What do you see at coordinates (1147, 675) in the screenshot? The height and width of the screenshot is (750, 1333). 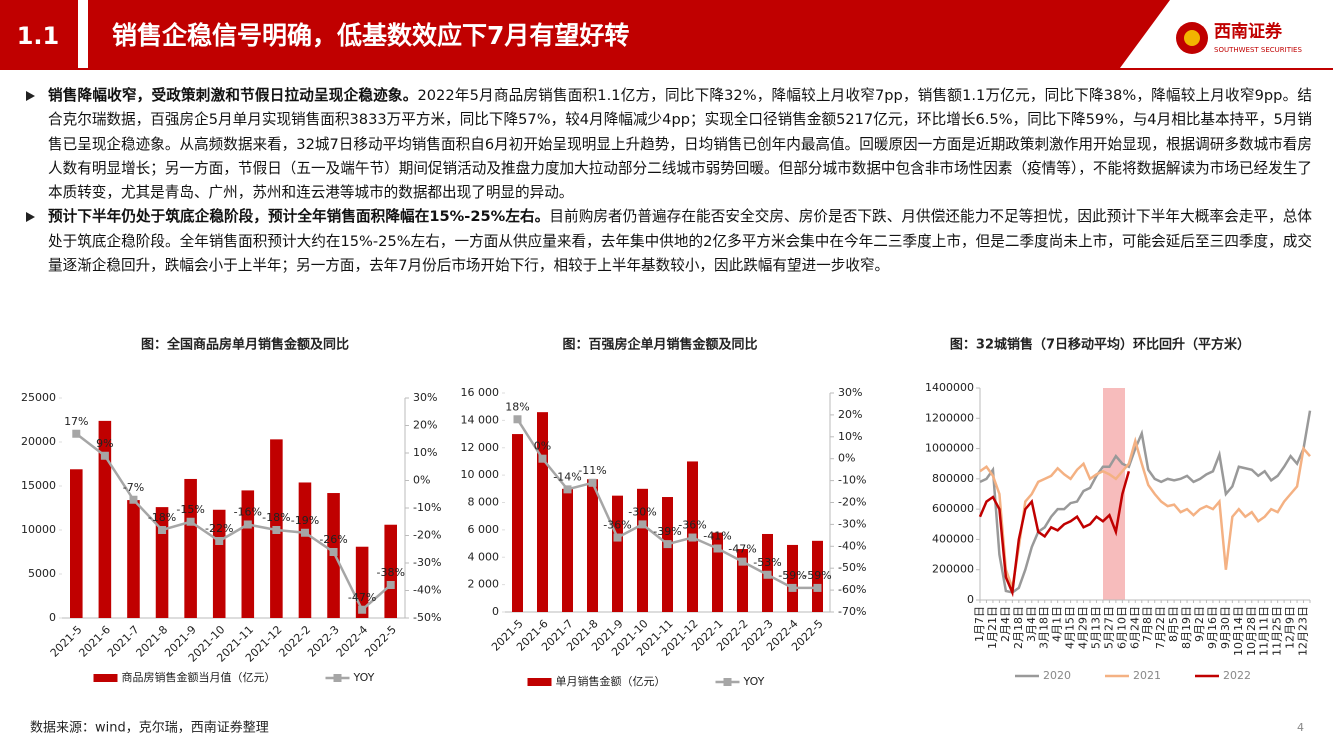 I see `legend-label: 2021` at bounding box center [1147, 675].